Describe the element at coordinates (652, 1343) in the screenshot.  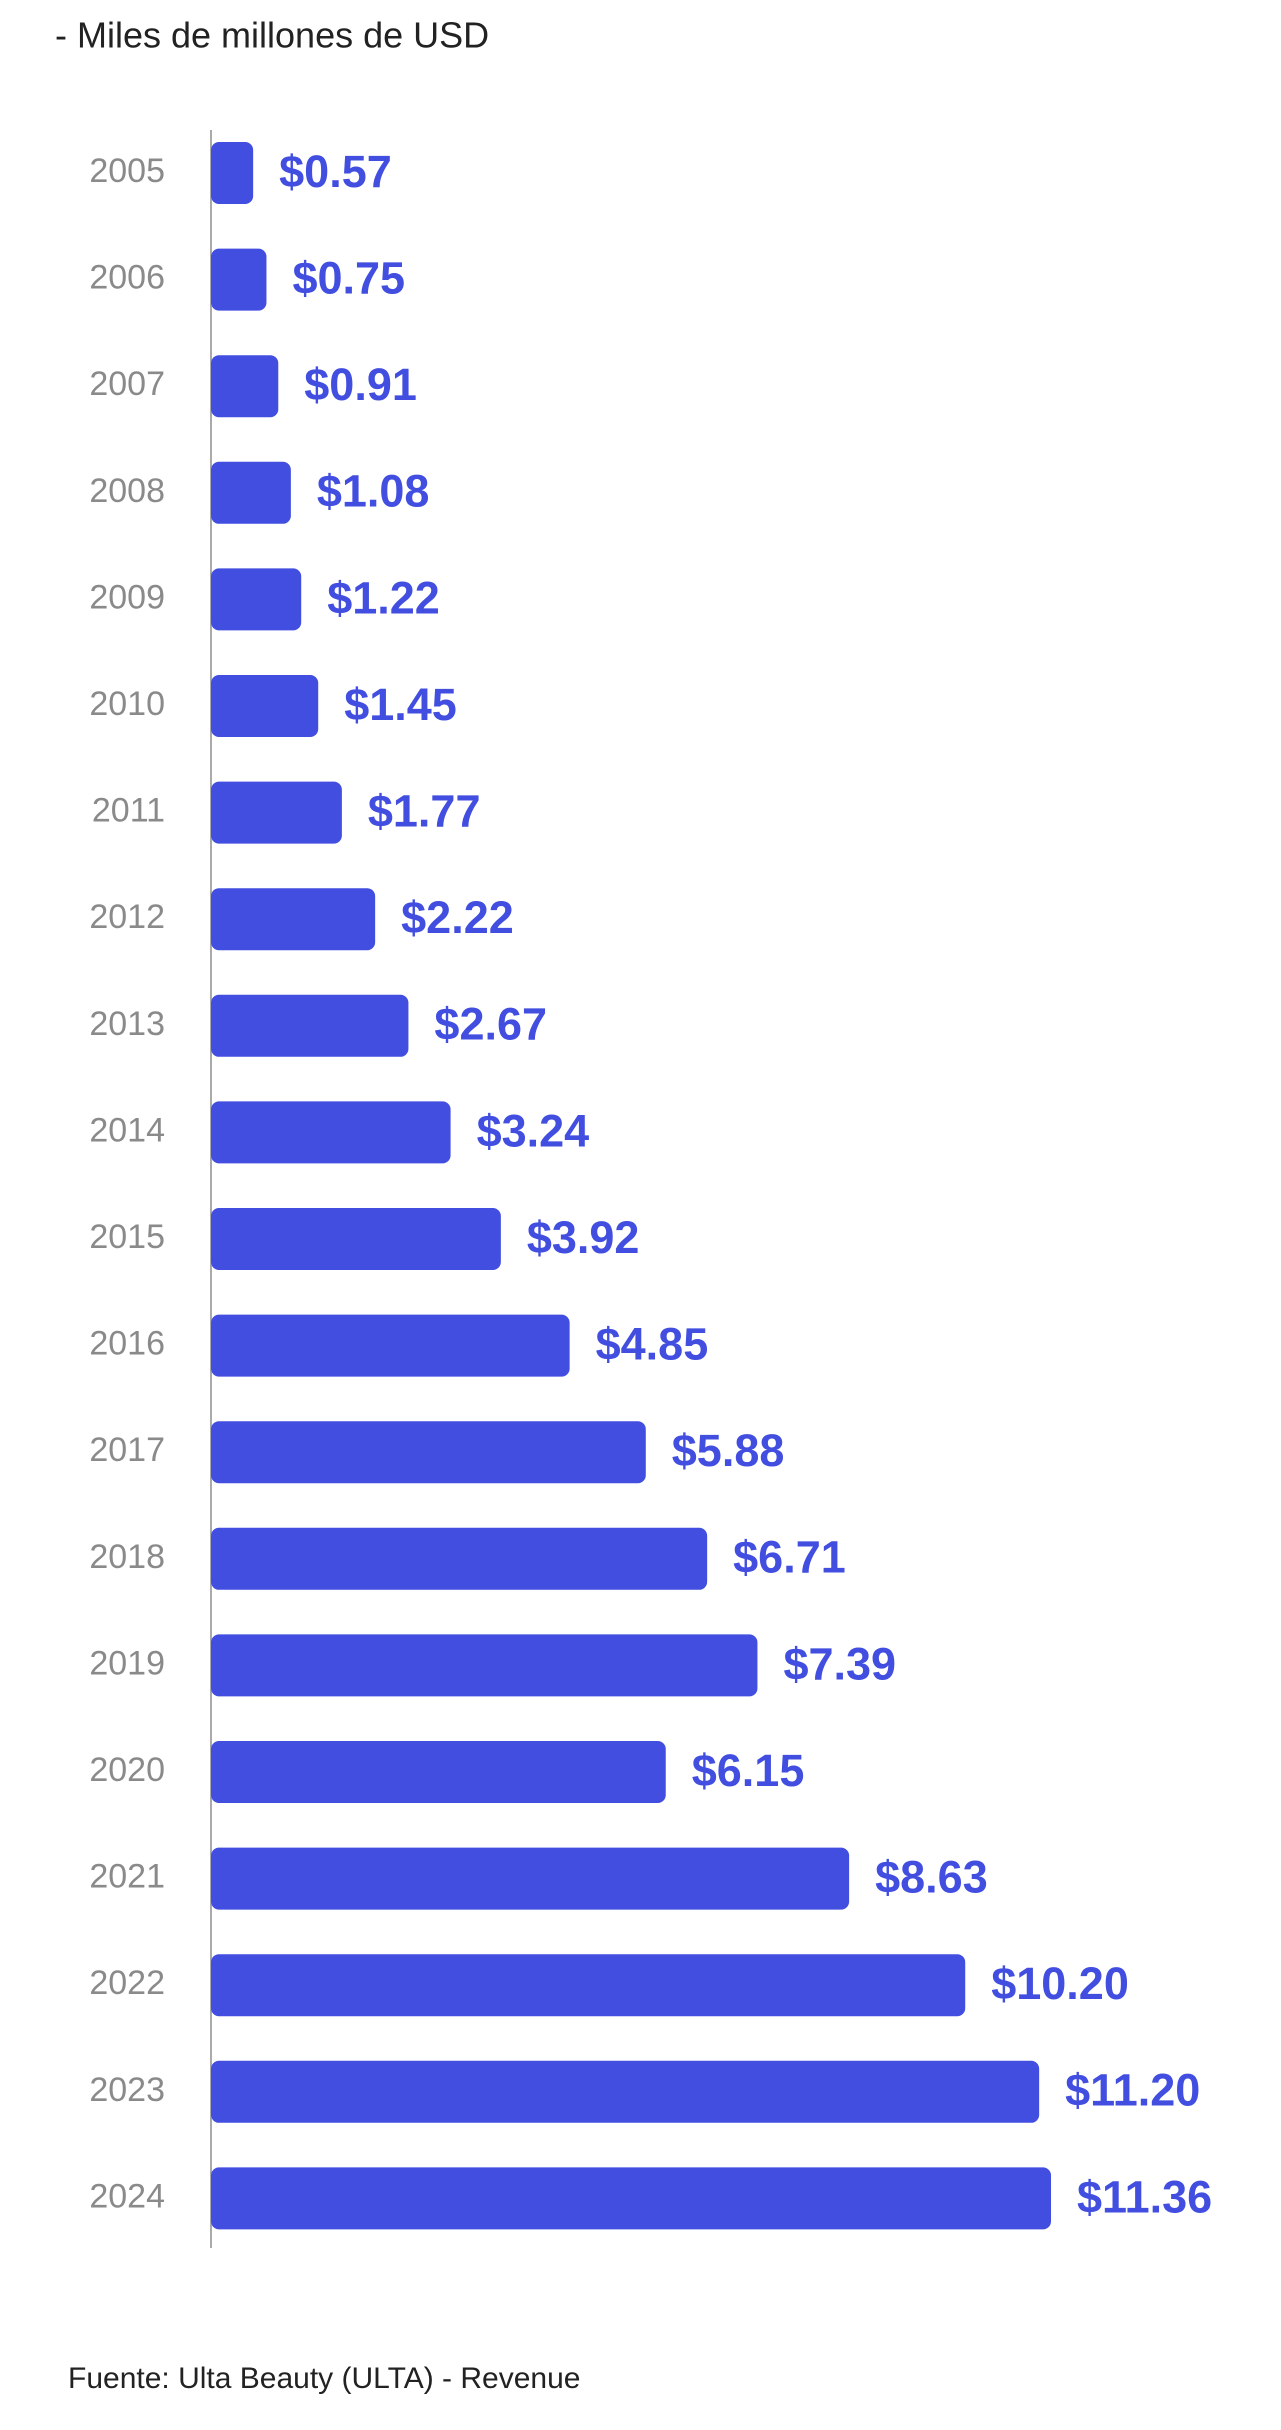
I see `data-label: $4.85` at that location.